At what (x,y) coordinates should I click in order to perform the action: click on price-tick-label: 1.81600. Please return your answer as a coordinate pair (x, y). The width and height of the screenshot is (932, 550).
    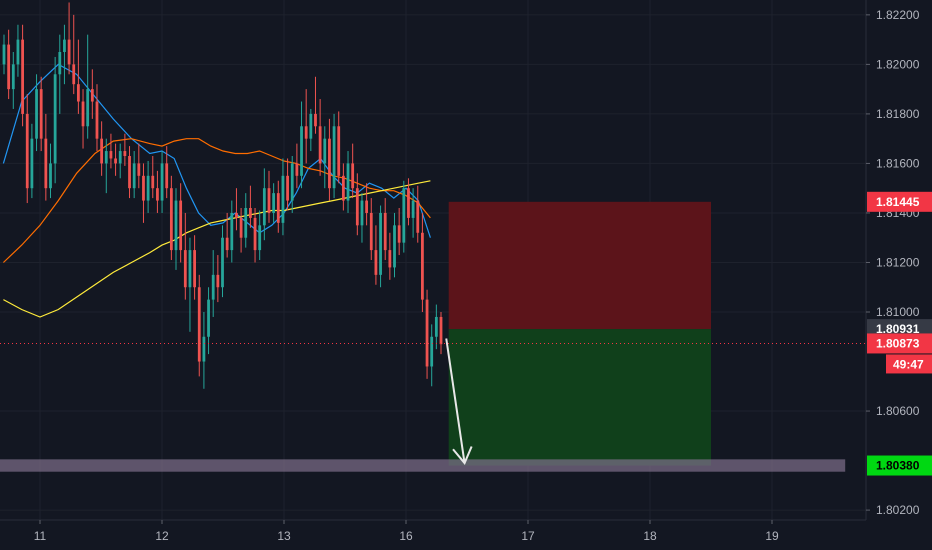
    Looking at the image, I should click on (898, 163).